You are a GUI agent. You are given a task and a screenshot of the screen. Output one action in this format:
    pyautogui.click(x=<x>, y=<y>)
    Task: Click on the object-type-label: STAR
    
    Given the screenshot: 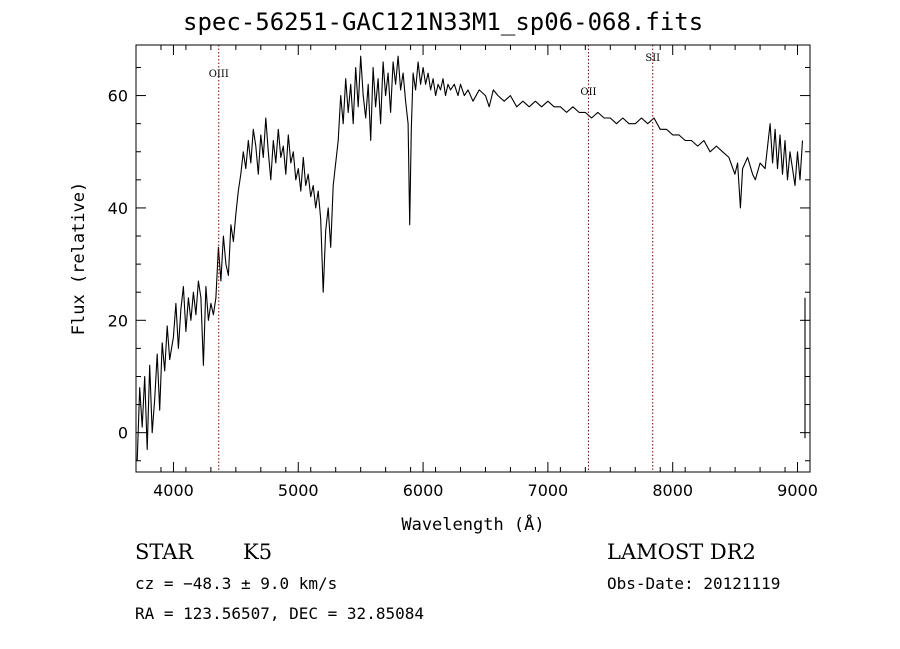 What is the action you would take?
    pyautogui.click(x=164, y=552)
    